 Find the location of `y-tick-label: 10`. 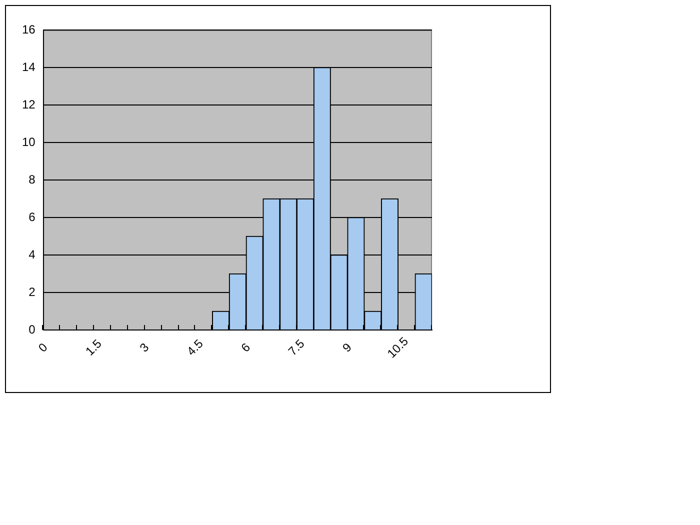

y-tick-label: 10 is located at coordinates (29, 141).